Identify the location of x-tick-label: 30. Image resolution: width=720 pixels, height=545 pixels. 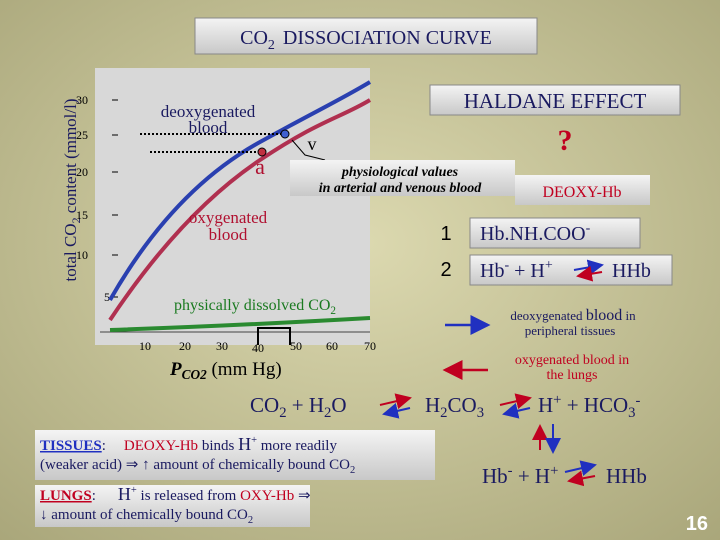
(222, 346).